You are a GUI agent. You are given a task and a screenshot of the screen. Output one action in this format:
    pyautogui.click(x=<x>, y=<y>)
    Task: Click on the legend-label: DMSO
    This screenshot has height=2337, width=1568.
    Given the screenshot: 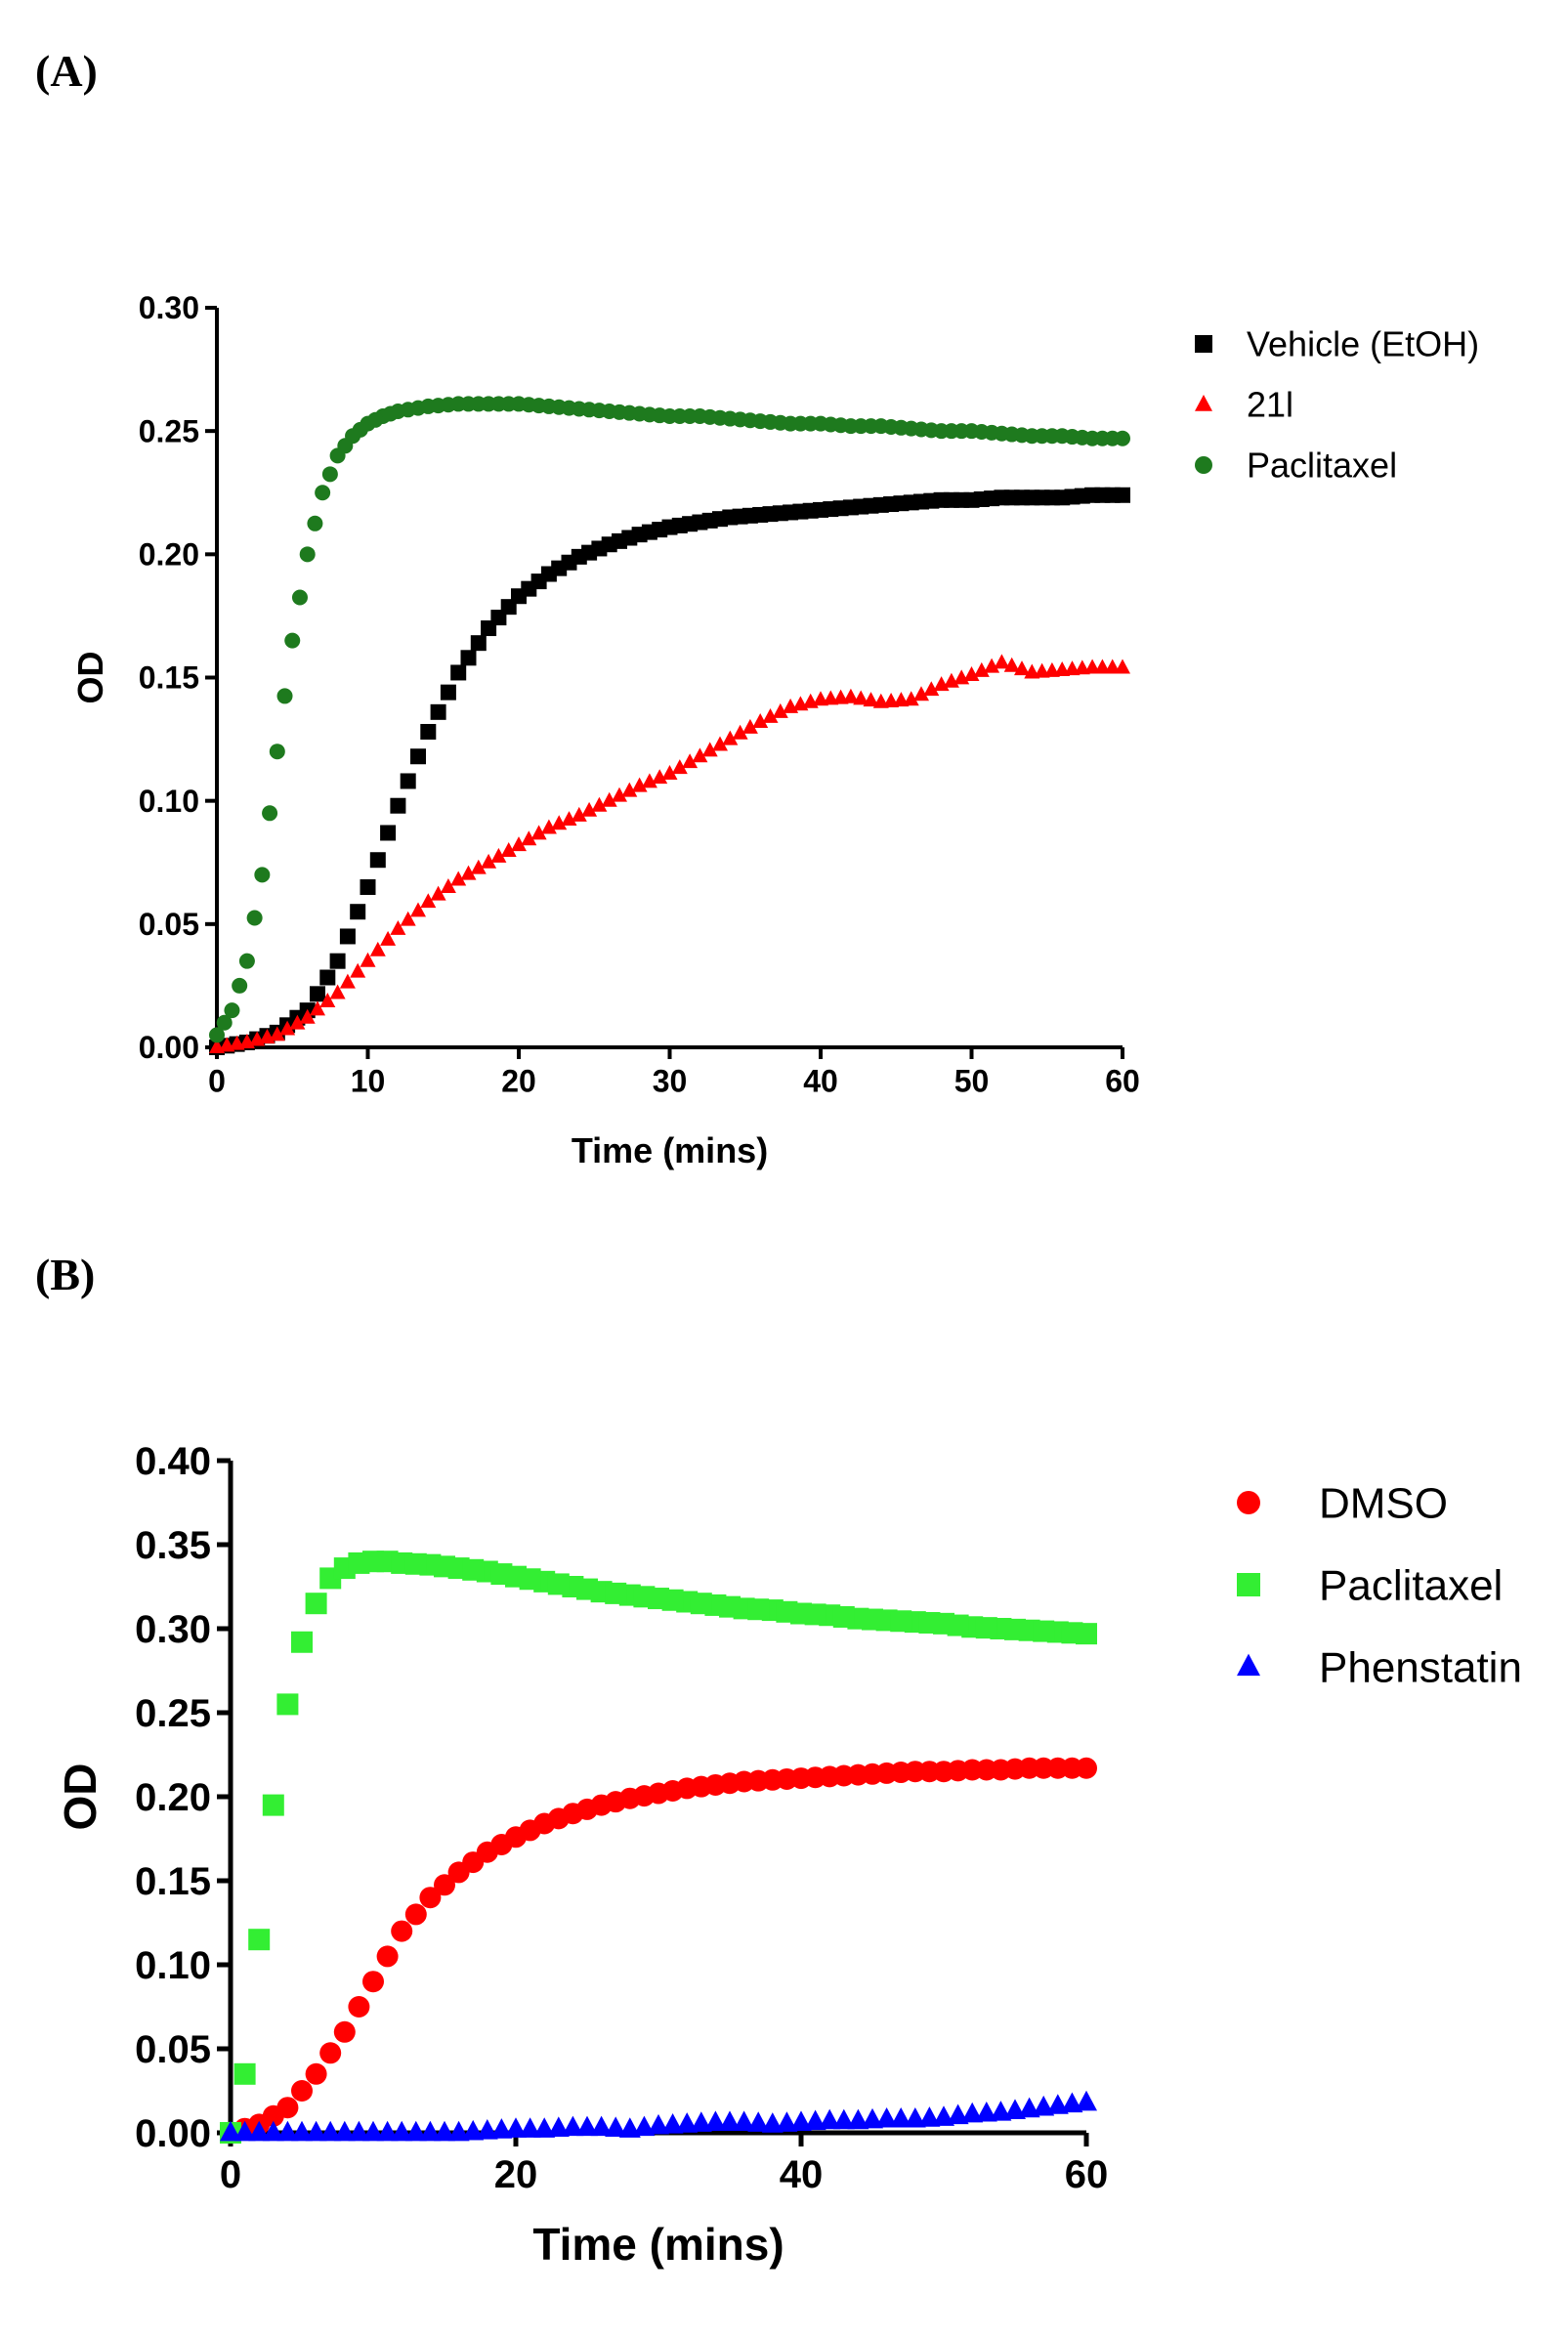 What is the action you would take?
    pyautogui.click(x=1383, y=1503)
    